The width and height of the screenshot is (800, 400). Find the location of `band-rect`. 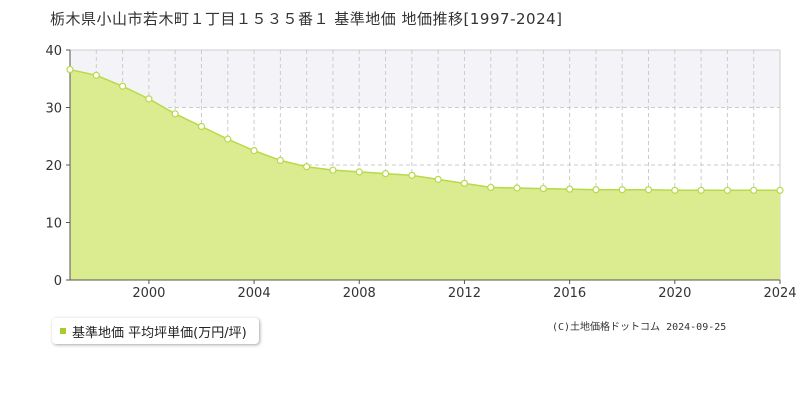

band-rect is located at coordinates (425, 79).